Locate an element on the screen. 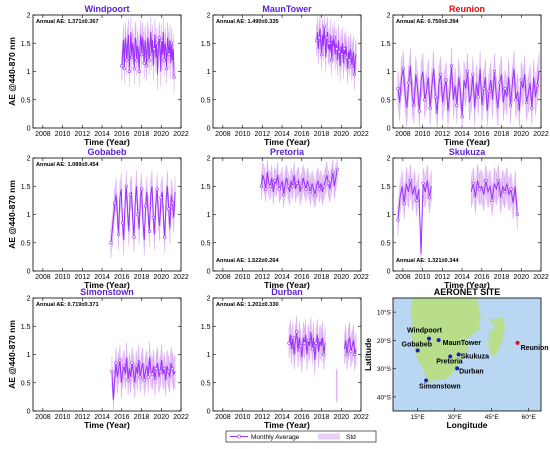 This screenshot has width=550, height=449. y-tick-label: 1.5 is located at coordinates (26, 327).